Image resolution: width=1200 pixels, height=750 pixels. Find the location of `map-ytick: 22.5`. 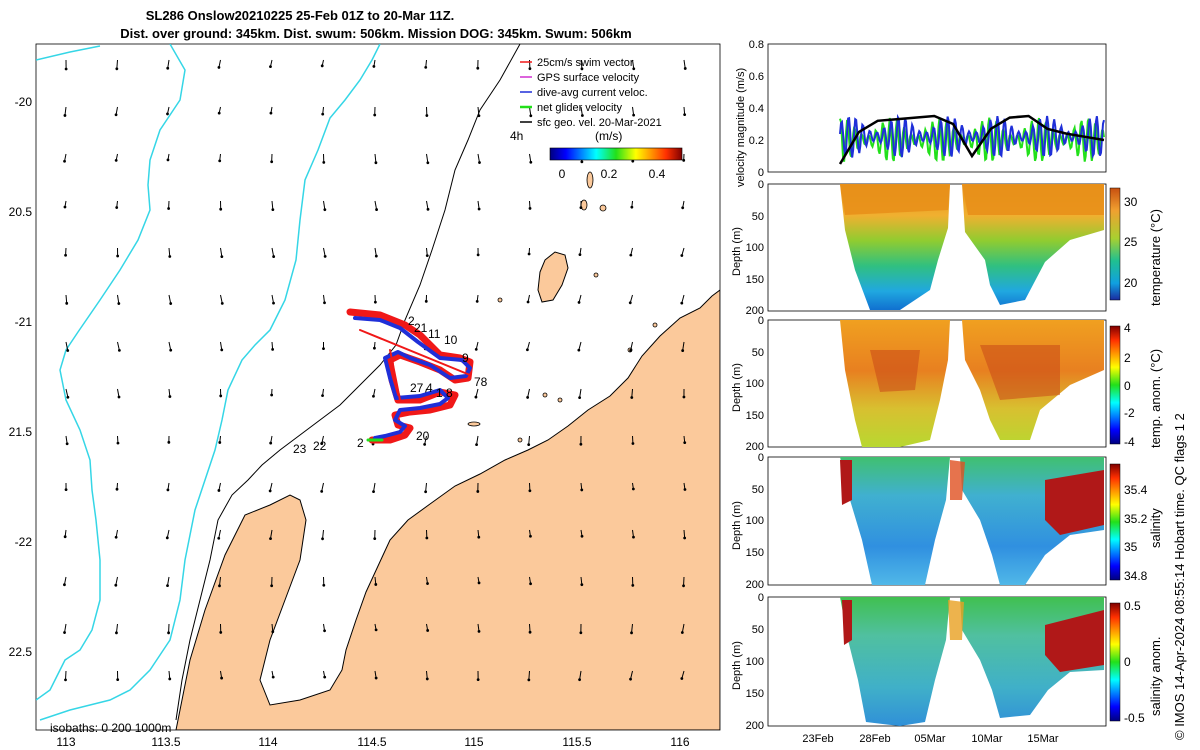

map-ytick: 22.5 is located at coordinates (21, 652).